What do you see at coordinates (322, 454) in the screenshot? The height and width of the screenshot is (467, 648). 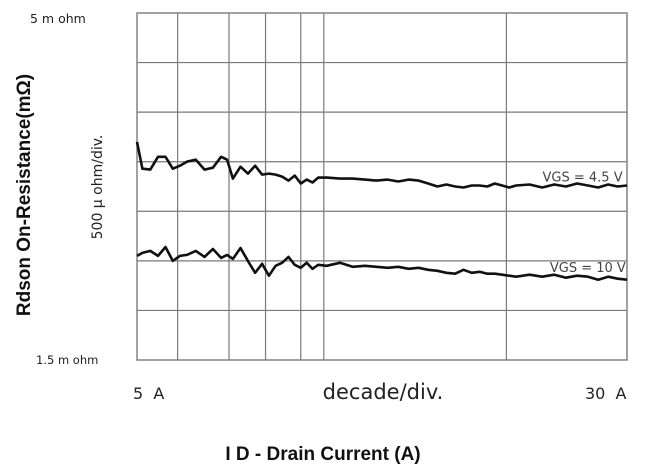 I see `x-axis-title: I D - Drain Current (A)` at bounding box center [322, 454].